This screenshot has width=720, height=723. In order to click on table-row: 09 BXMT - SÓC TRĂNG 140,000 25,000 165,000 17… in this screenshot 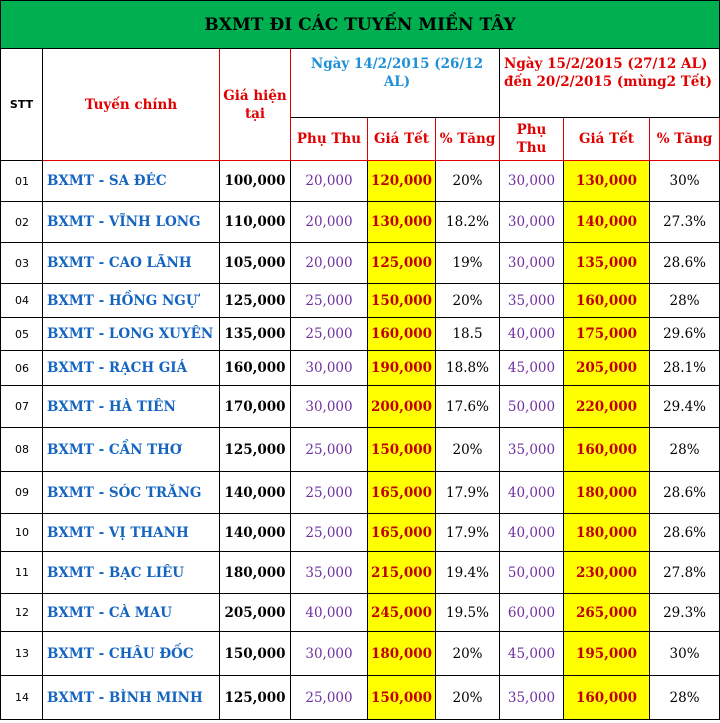, I will do `click(360, 492)`.